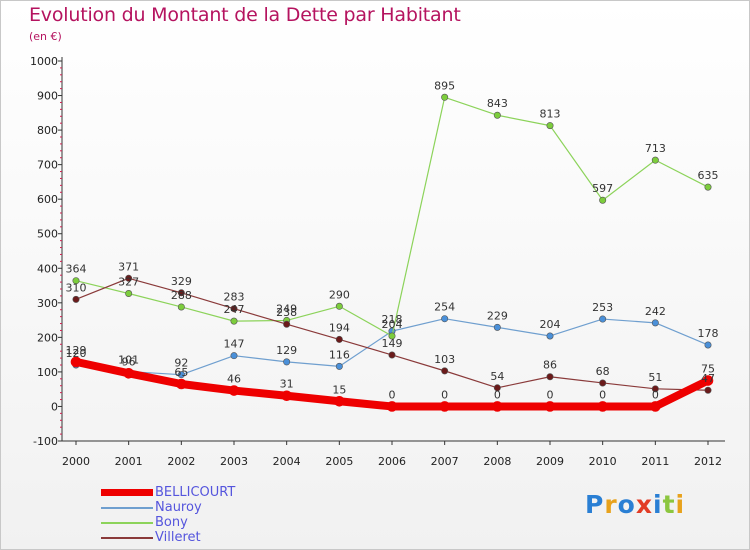 Image resolution: width=750 pixels, height=550 pixels. Describe the element at coordinates (669, 504) in the screenshot. I see `logo-letter: t` at that location.